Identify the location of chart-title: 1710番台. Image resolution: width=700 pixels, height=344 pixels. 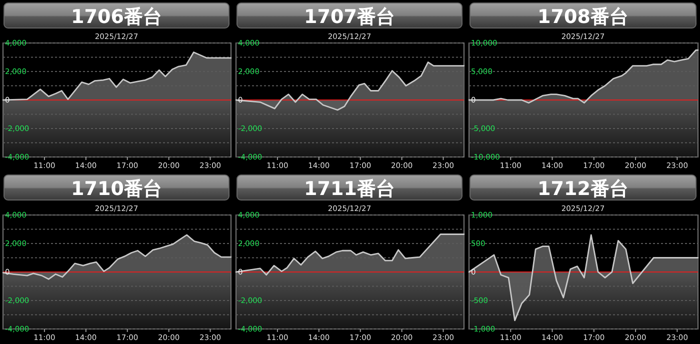
(116, 189).